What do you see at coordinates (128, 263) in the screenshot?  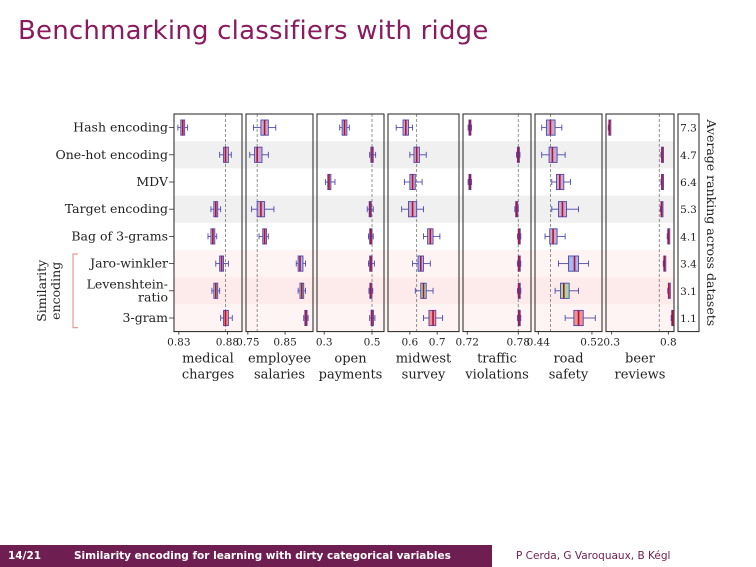 I see `row-label: Jaro-winkler` at bounding box center [128, 263].